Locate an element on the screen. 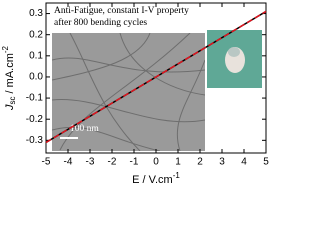 This screenshot has height=240, width=320. y-axis-label: Jsc / mA.cm-2 is located at coordinates (9, 78).